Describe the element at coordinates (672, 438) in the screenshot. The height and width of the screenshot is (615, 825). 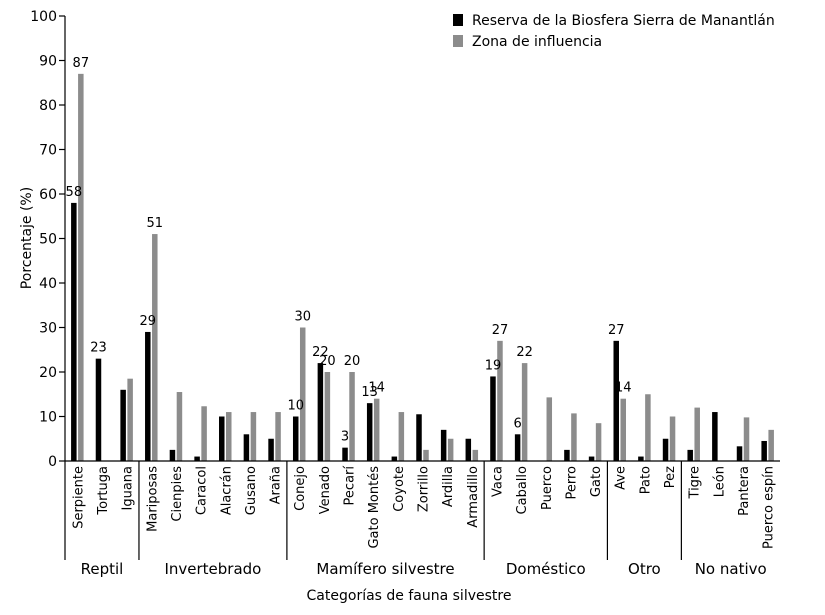
I see `bar-influence-pez` at that location.